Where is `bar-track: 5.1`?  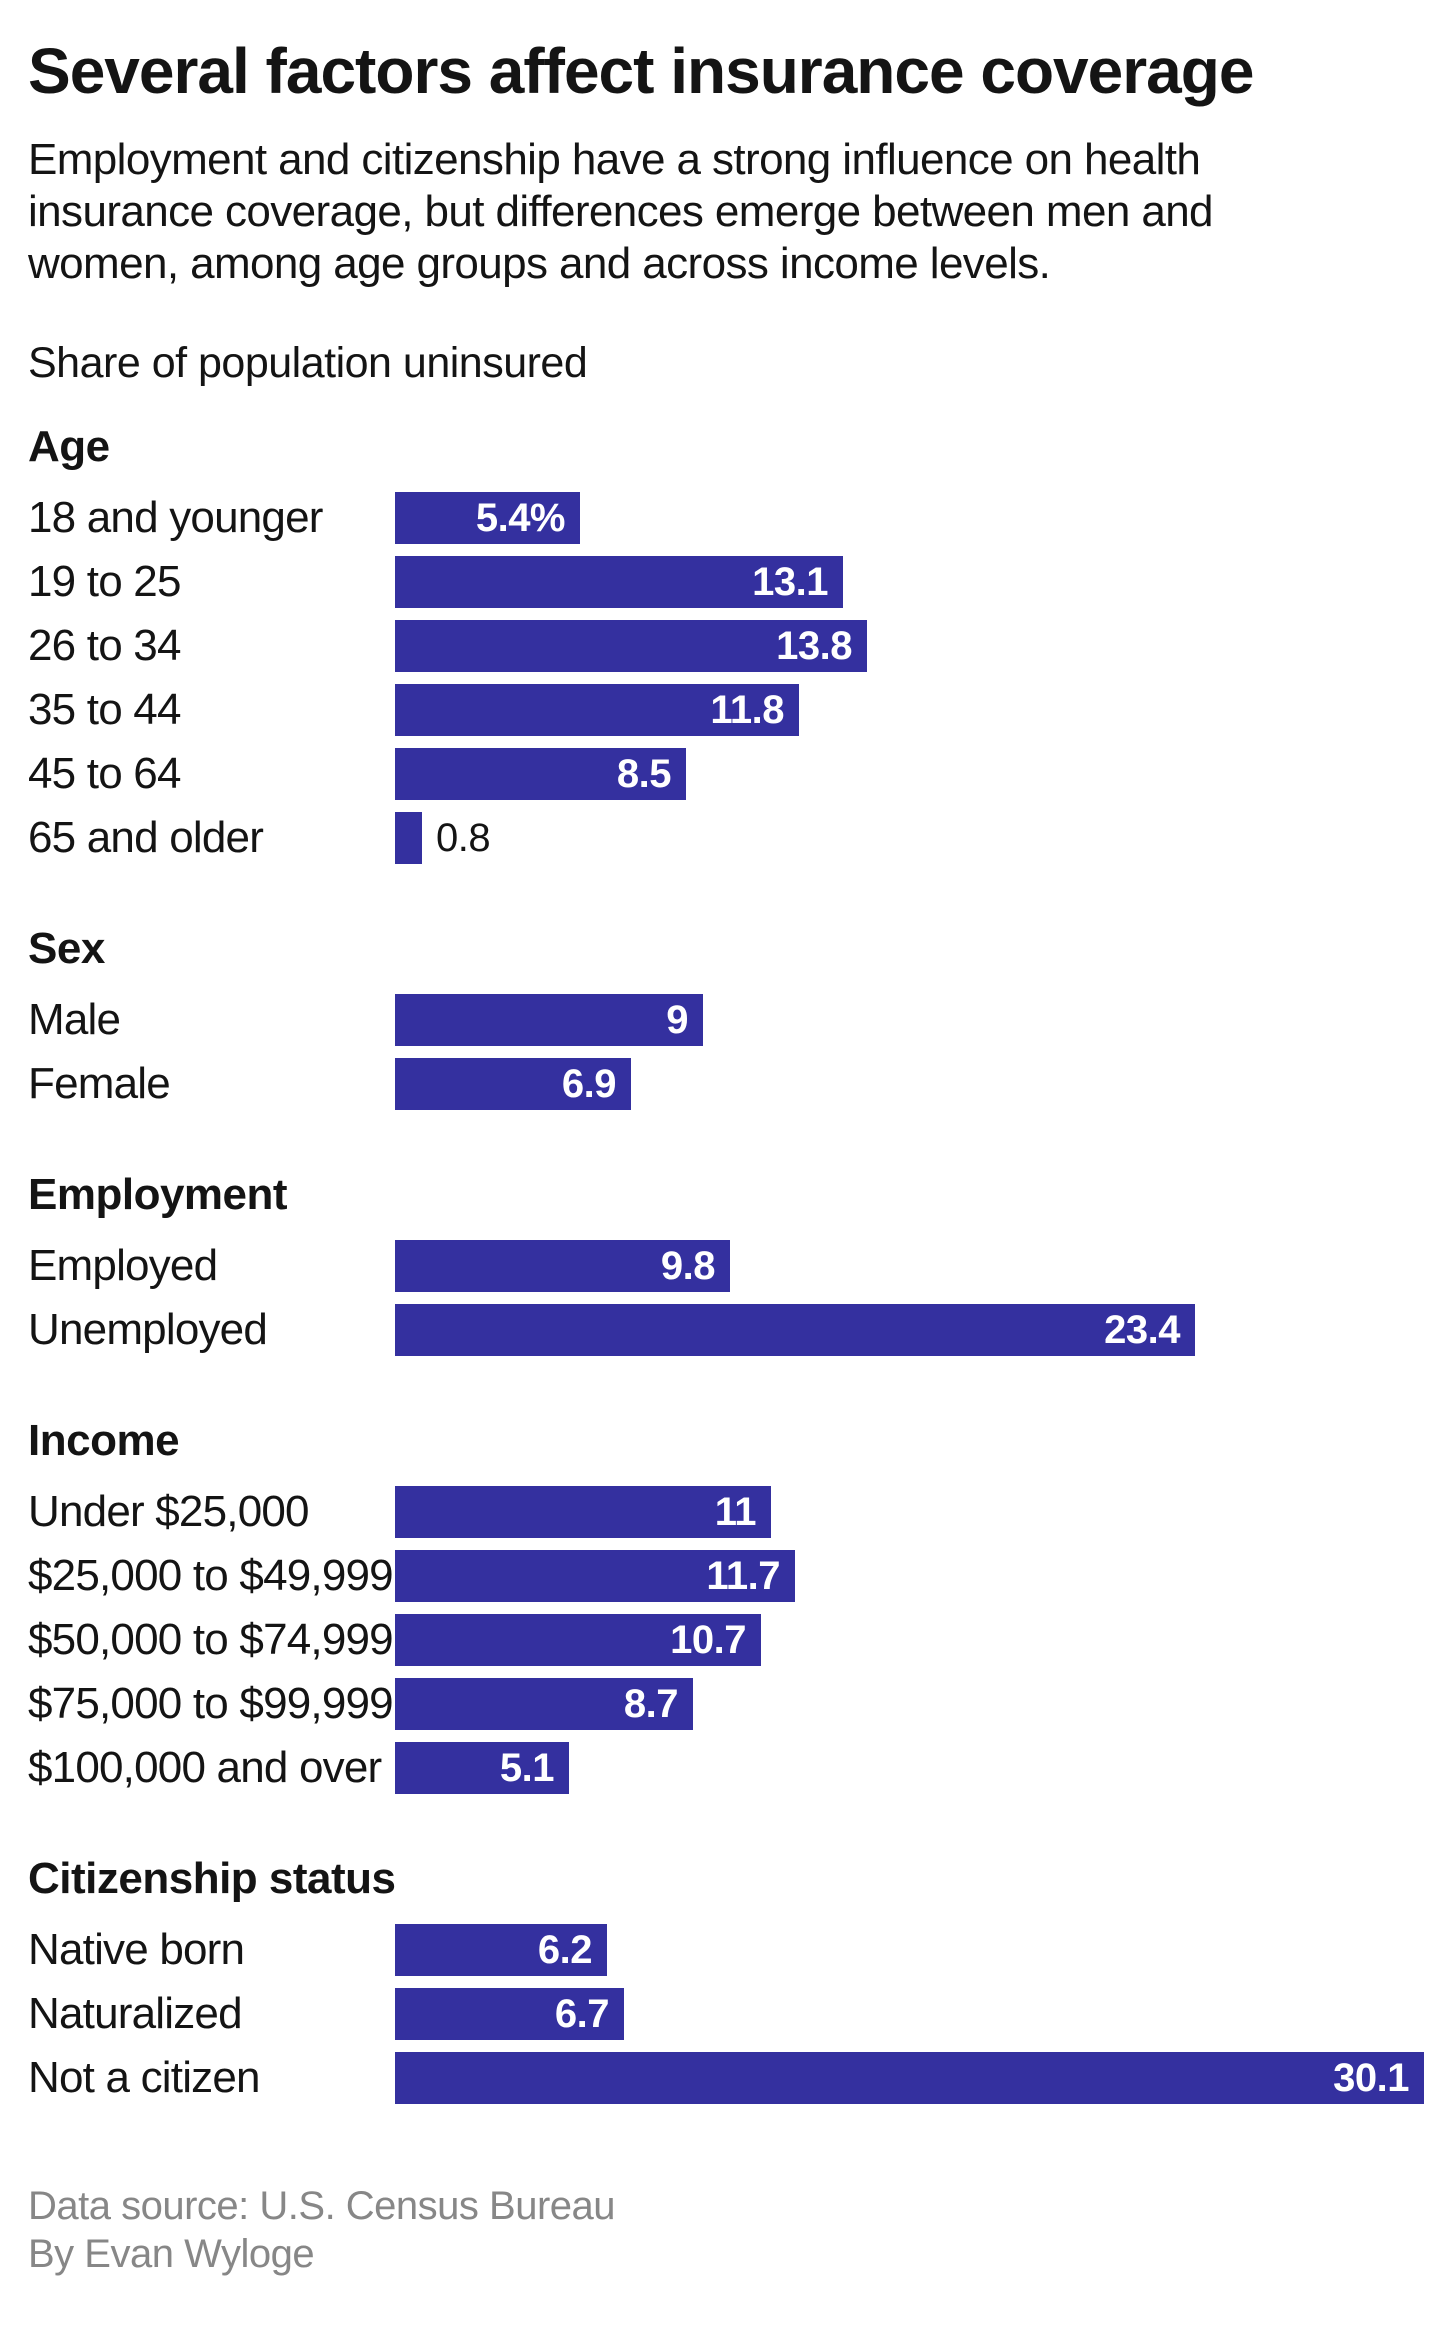
bar-track: 5.1 is located at coordinates (903, 1768).